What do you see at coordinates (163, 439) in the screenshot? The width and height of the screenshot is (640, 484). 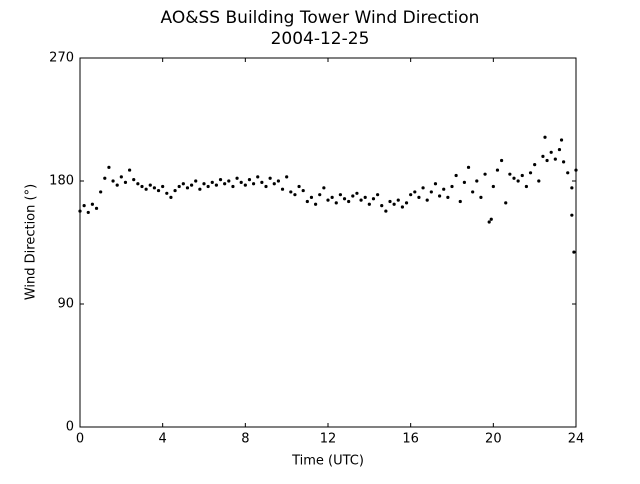 I see `x-tick-label: 4` at bounding box center [163, 439].